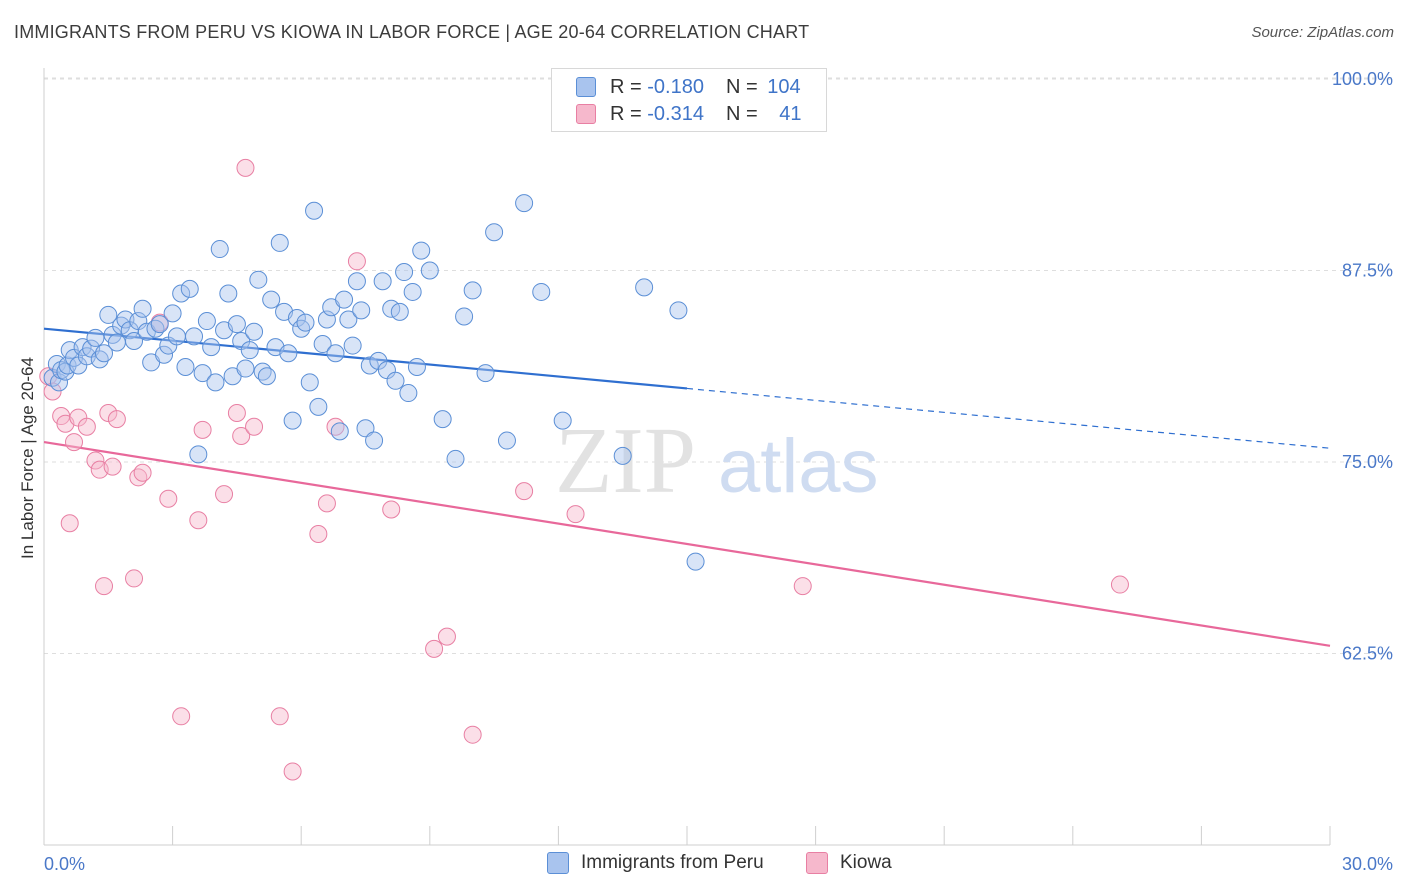  What do you see at coordinates (1367, 462) in the screenshot?
I see `y-tick-label: 75.0%` at bounding box center [1367, 462].